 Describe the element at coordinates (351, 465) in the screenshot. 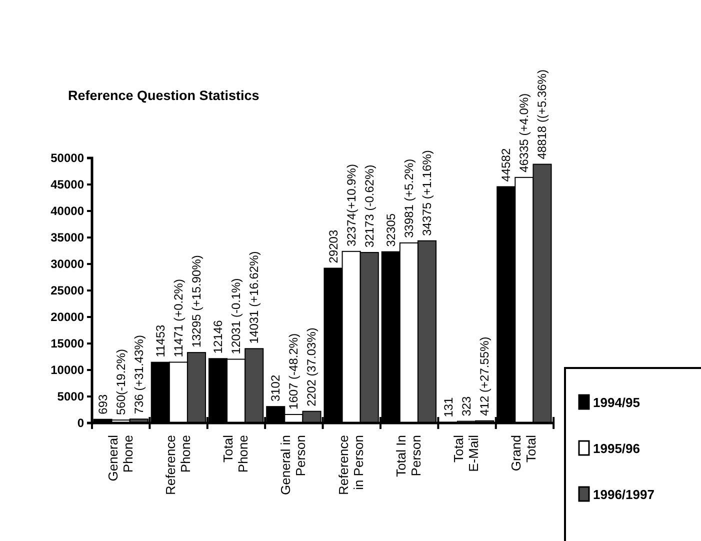

I see `x-tick-label: Reference in Person` at that location.